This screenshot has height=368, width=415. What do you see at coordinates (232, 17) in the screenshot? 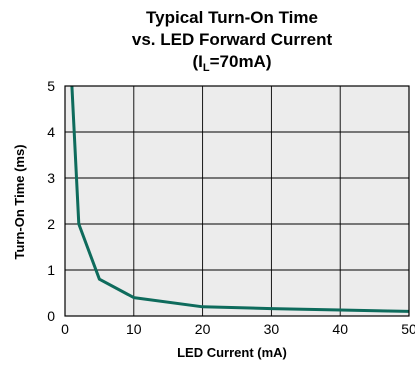
I see `chart-title-line-1: Typical Turn-On Time` at bounding box center [232, 17].